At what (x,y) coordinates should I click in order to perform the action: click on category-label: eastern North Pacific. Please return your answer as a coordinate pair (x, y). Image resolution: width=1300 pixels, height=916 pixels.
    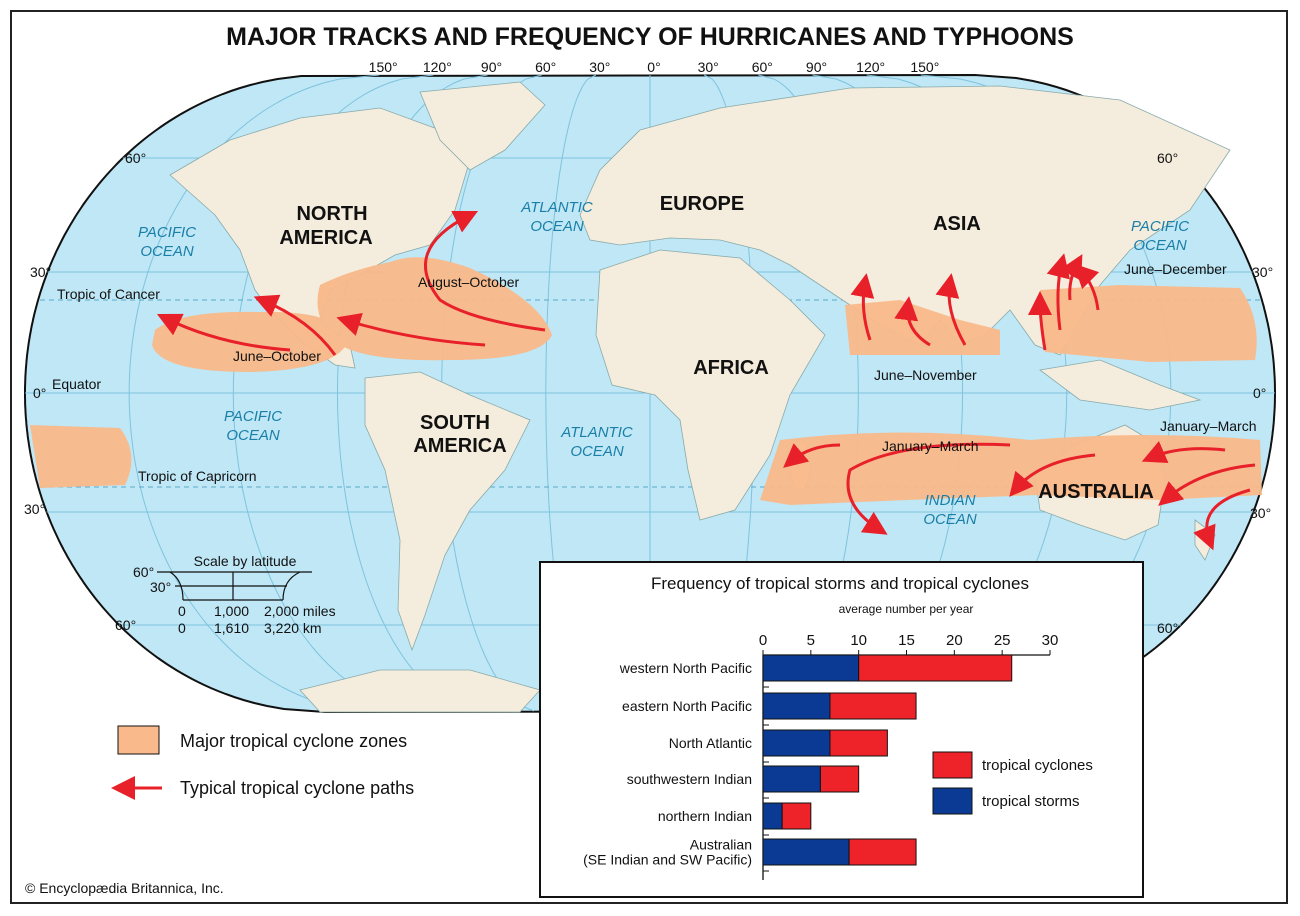
    Looking at the image, I should click on (687, 706).